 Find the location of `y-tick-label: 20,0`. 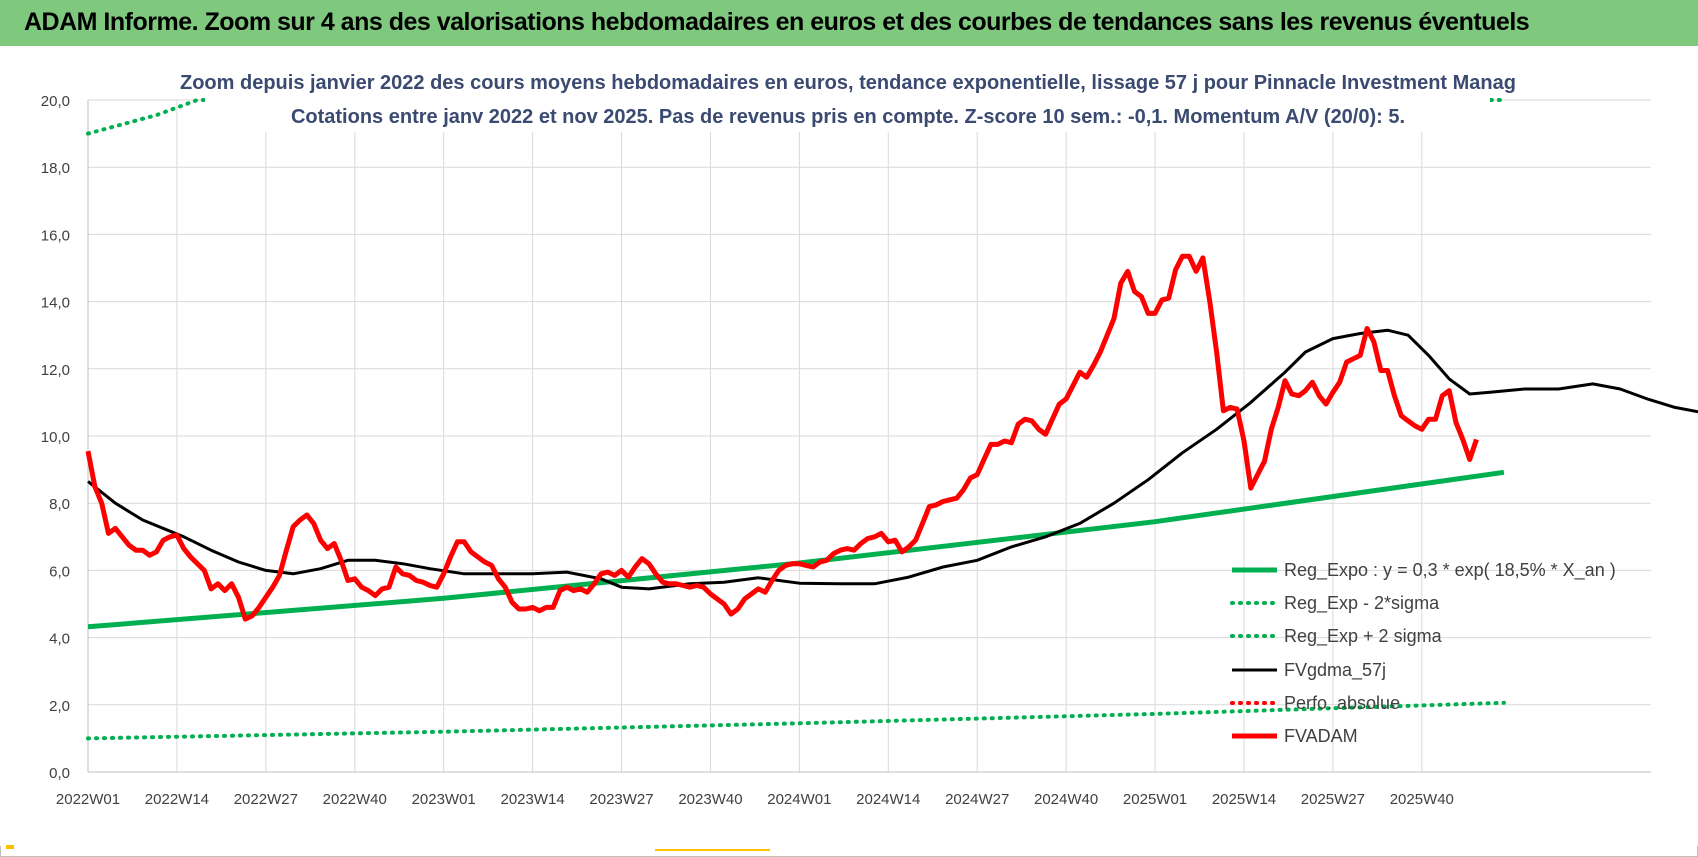

y-tick-label: 20,0 is located at coordinates (55, 101).